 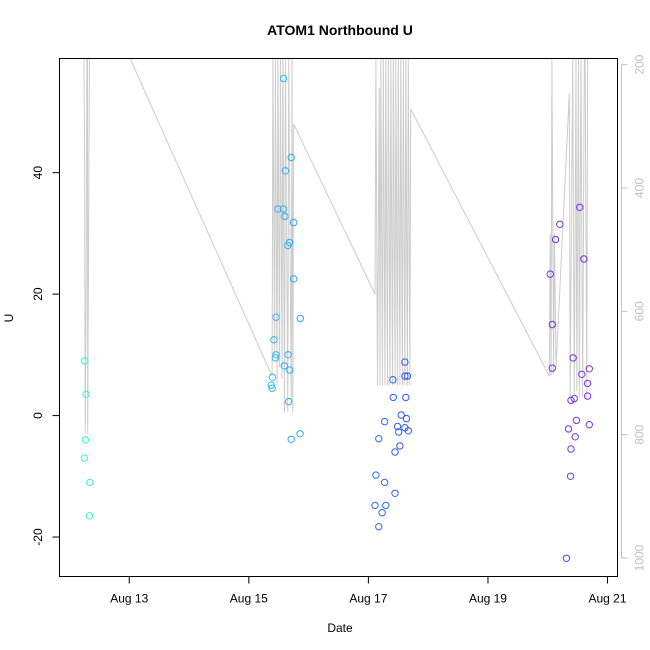 I want to click on x-axis-label: Date, so click(x=340, y=628).